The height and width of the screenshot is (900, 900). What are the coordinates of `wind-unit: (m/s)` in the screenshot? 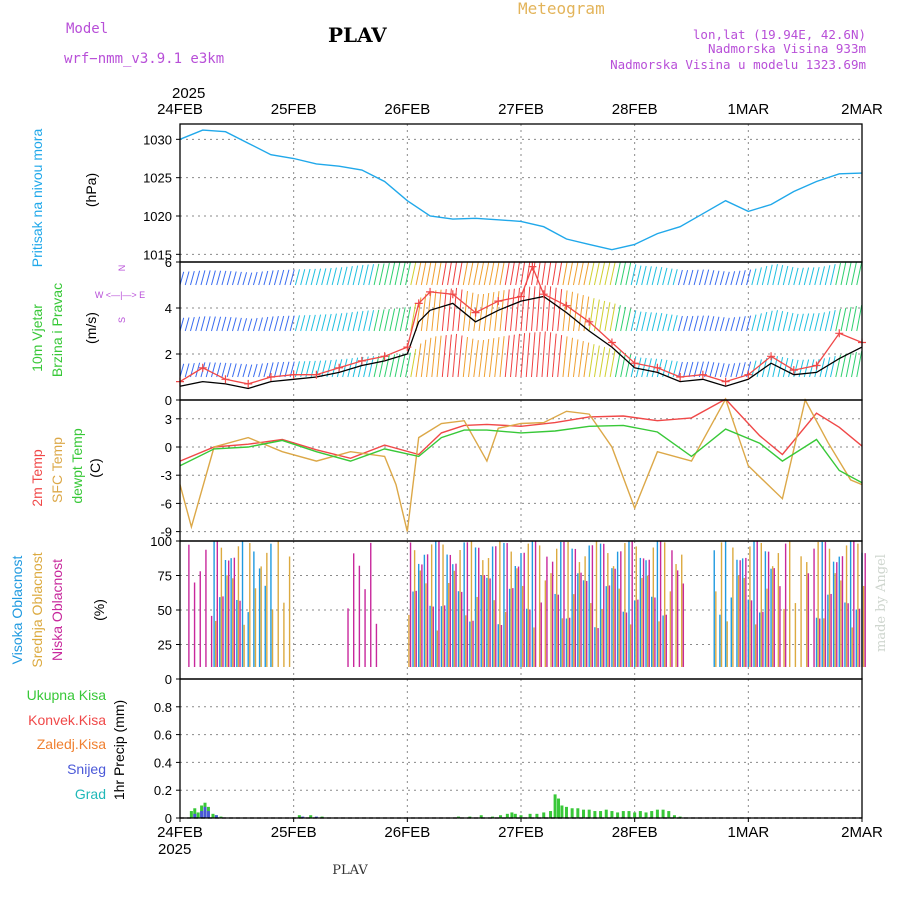 It's located at (91, 328).